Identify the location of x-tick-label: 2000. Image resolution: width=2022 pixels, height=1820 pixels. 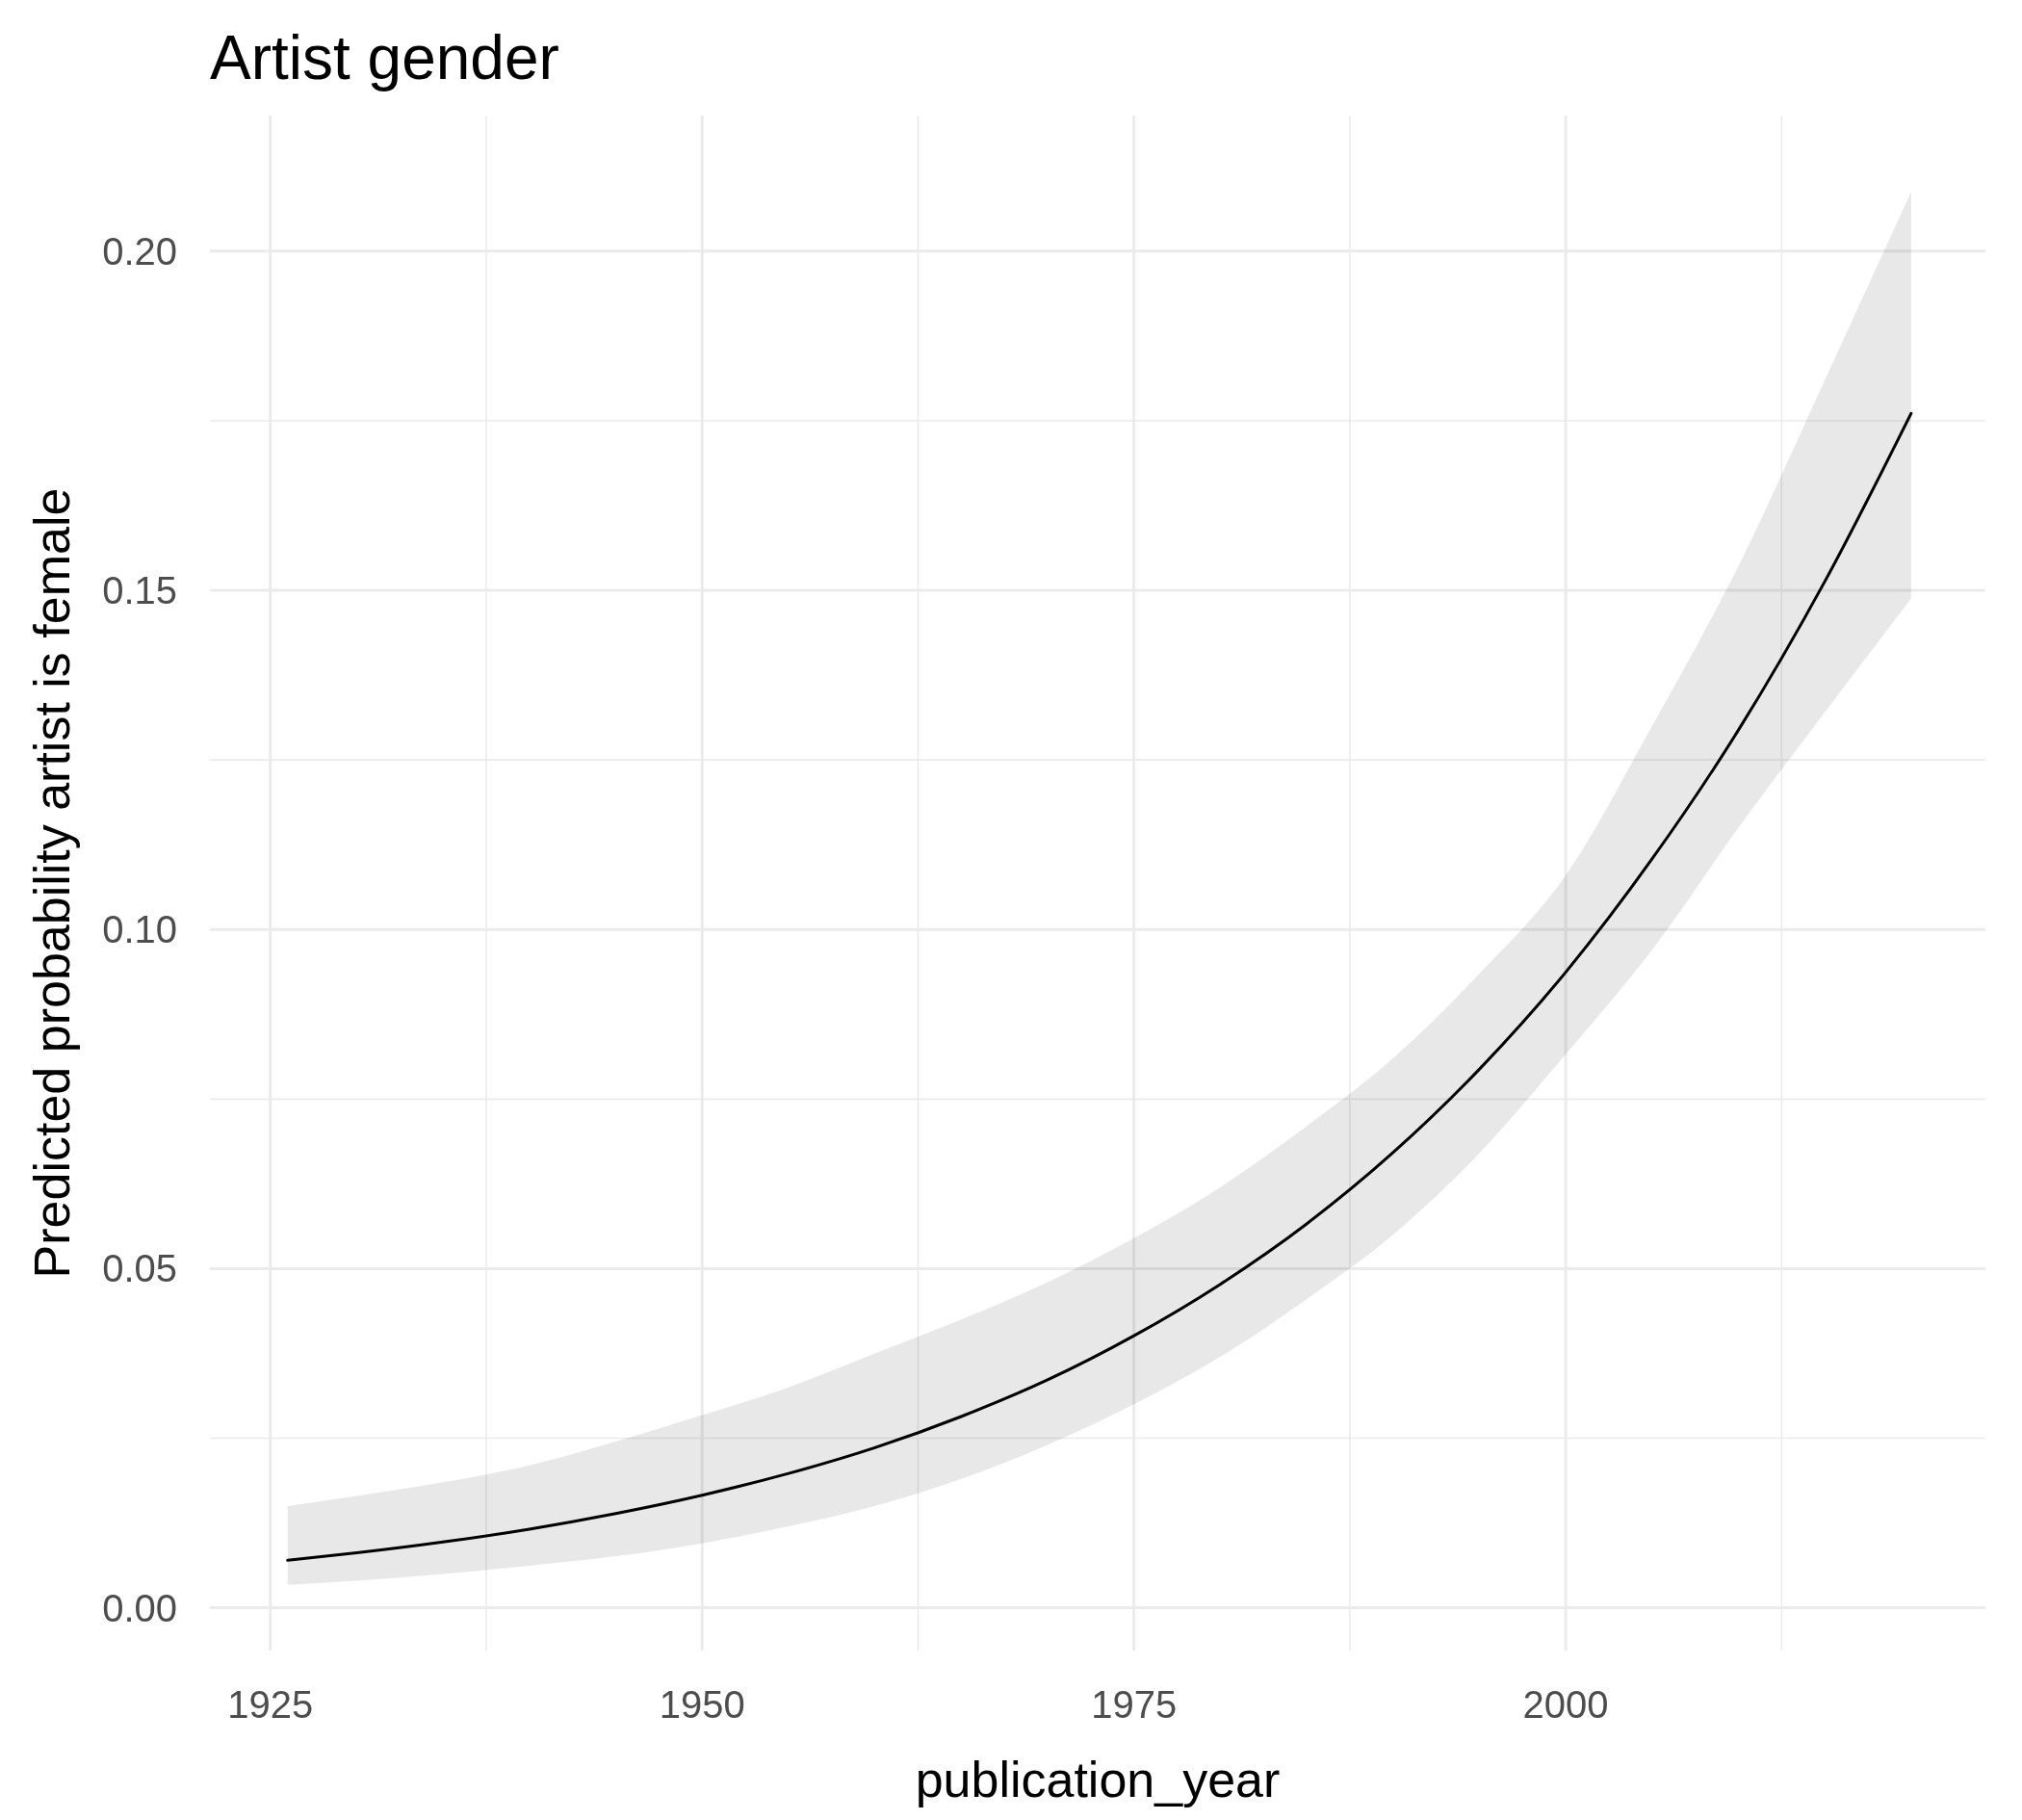
(1566, 1704).